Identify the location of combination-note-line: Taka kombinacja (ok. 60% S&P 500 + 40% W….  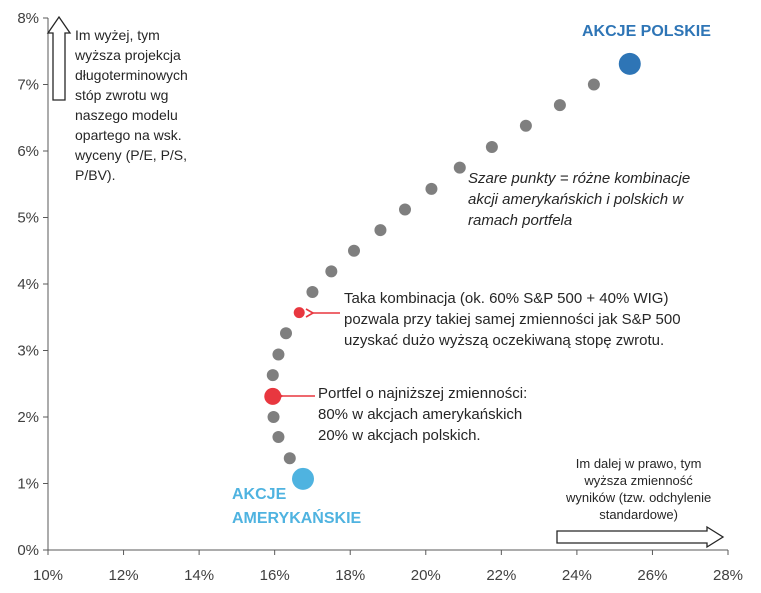
(506, 298).